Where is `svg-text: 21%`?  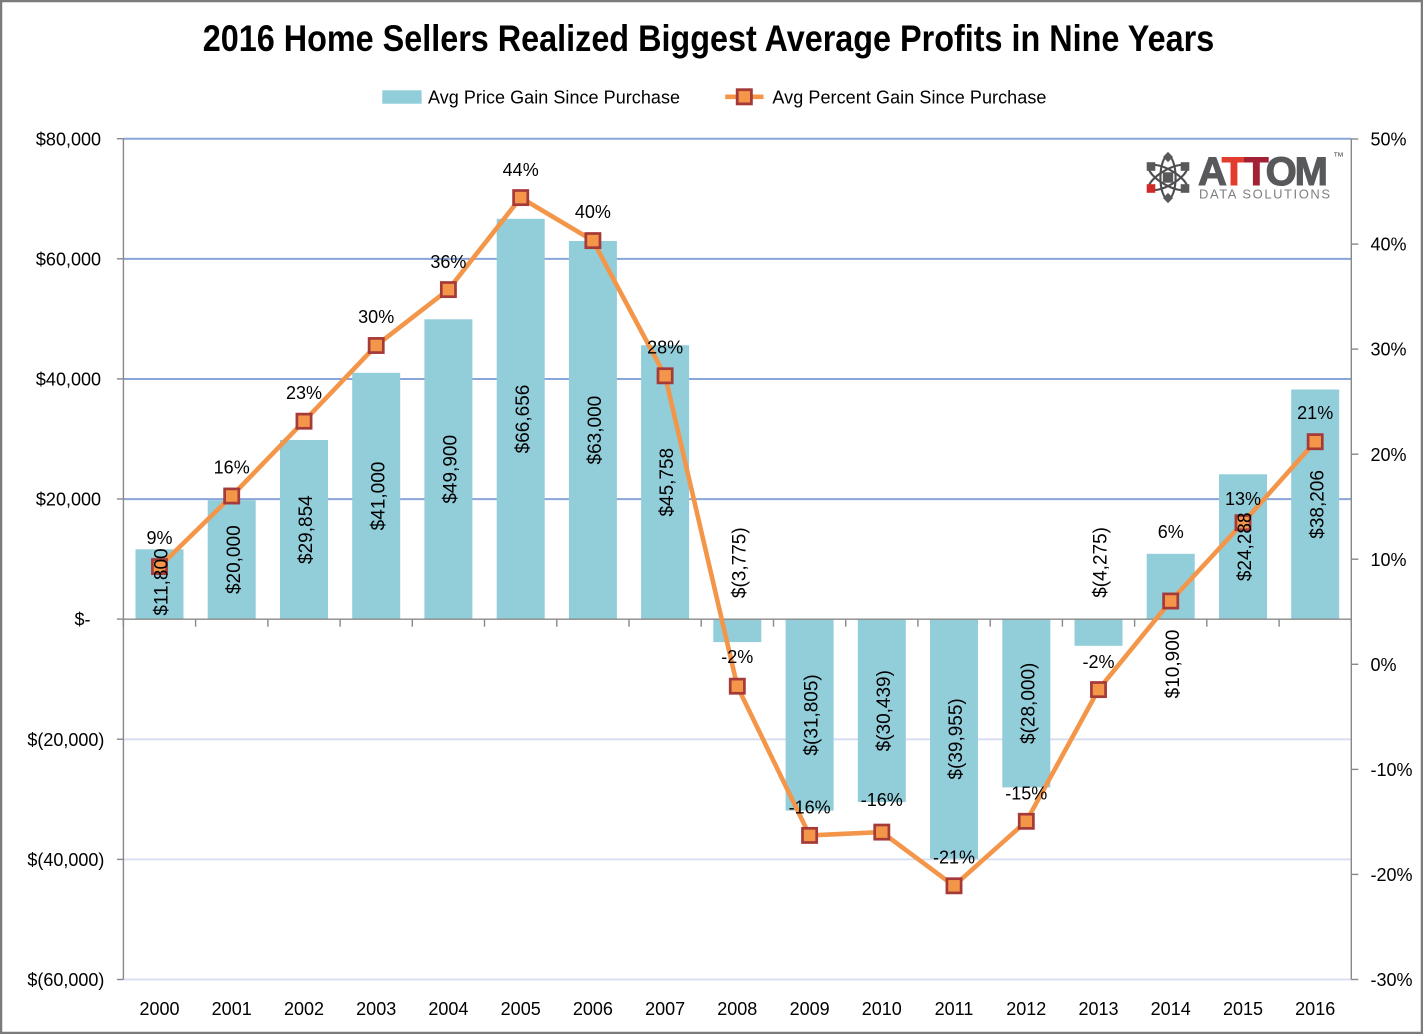 svg-text: 21% is located at coordinates (1315, 413).